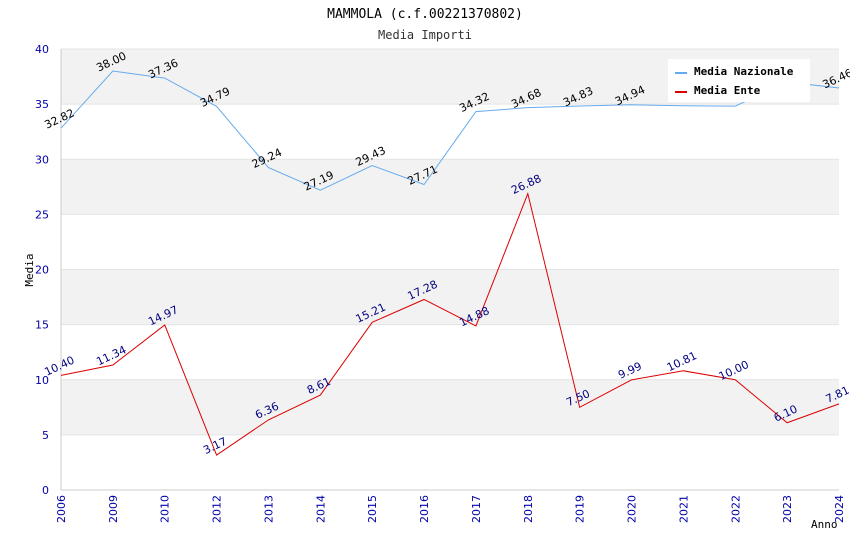 The width and height of the screenshot is (850, 550). Describe the element at coordinates (45, 490) in the screenshot. I see `y-tick-label: 0` at that location.